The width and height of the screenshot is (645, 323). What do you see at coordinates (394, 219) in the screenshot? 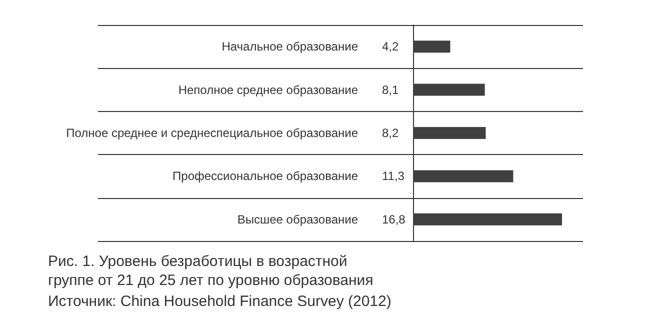
I see `data-label: 16,8` at bounding box center [394, 219].